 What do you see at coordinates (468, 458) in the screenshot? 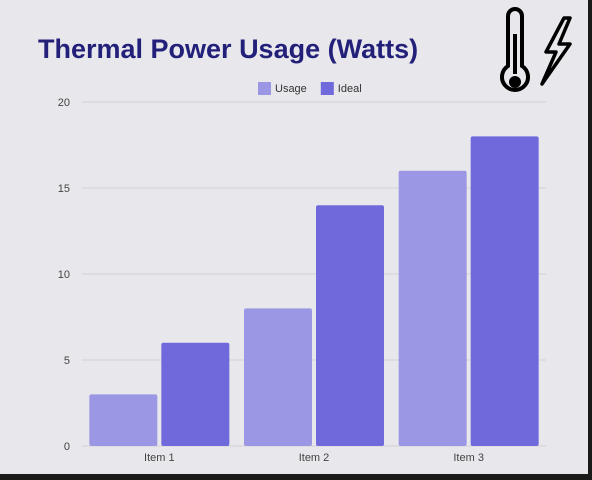
I see `x-tick-label: Item 3` at bounding box center [468, 458].